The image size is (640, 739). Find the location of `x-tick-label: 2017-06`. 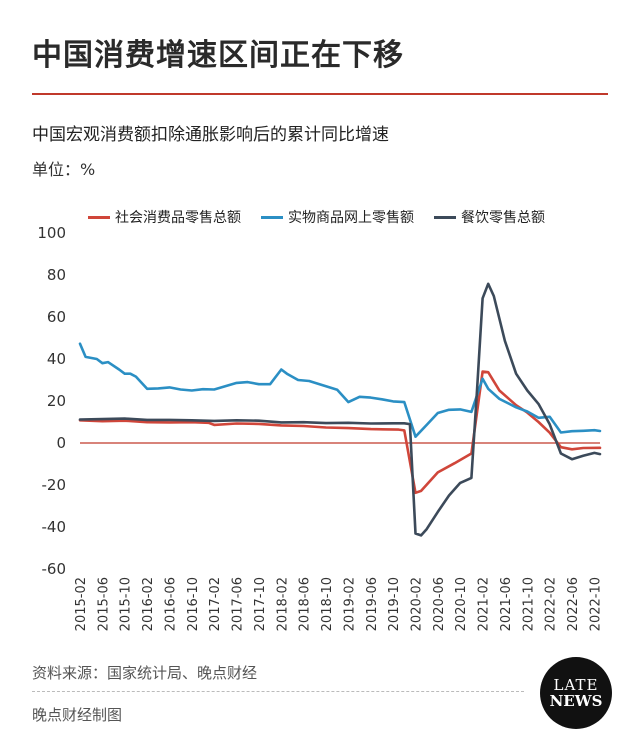

x-tick-label: 2017-06 is located at coordinates (238, 604).